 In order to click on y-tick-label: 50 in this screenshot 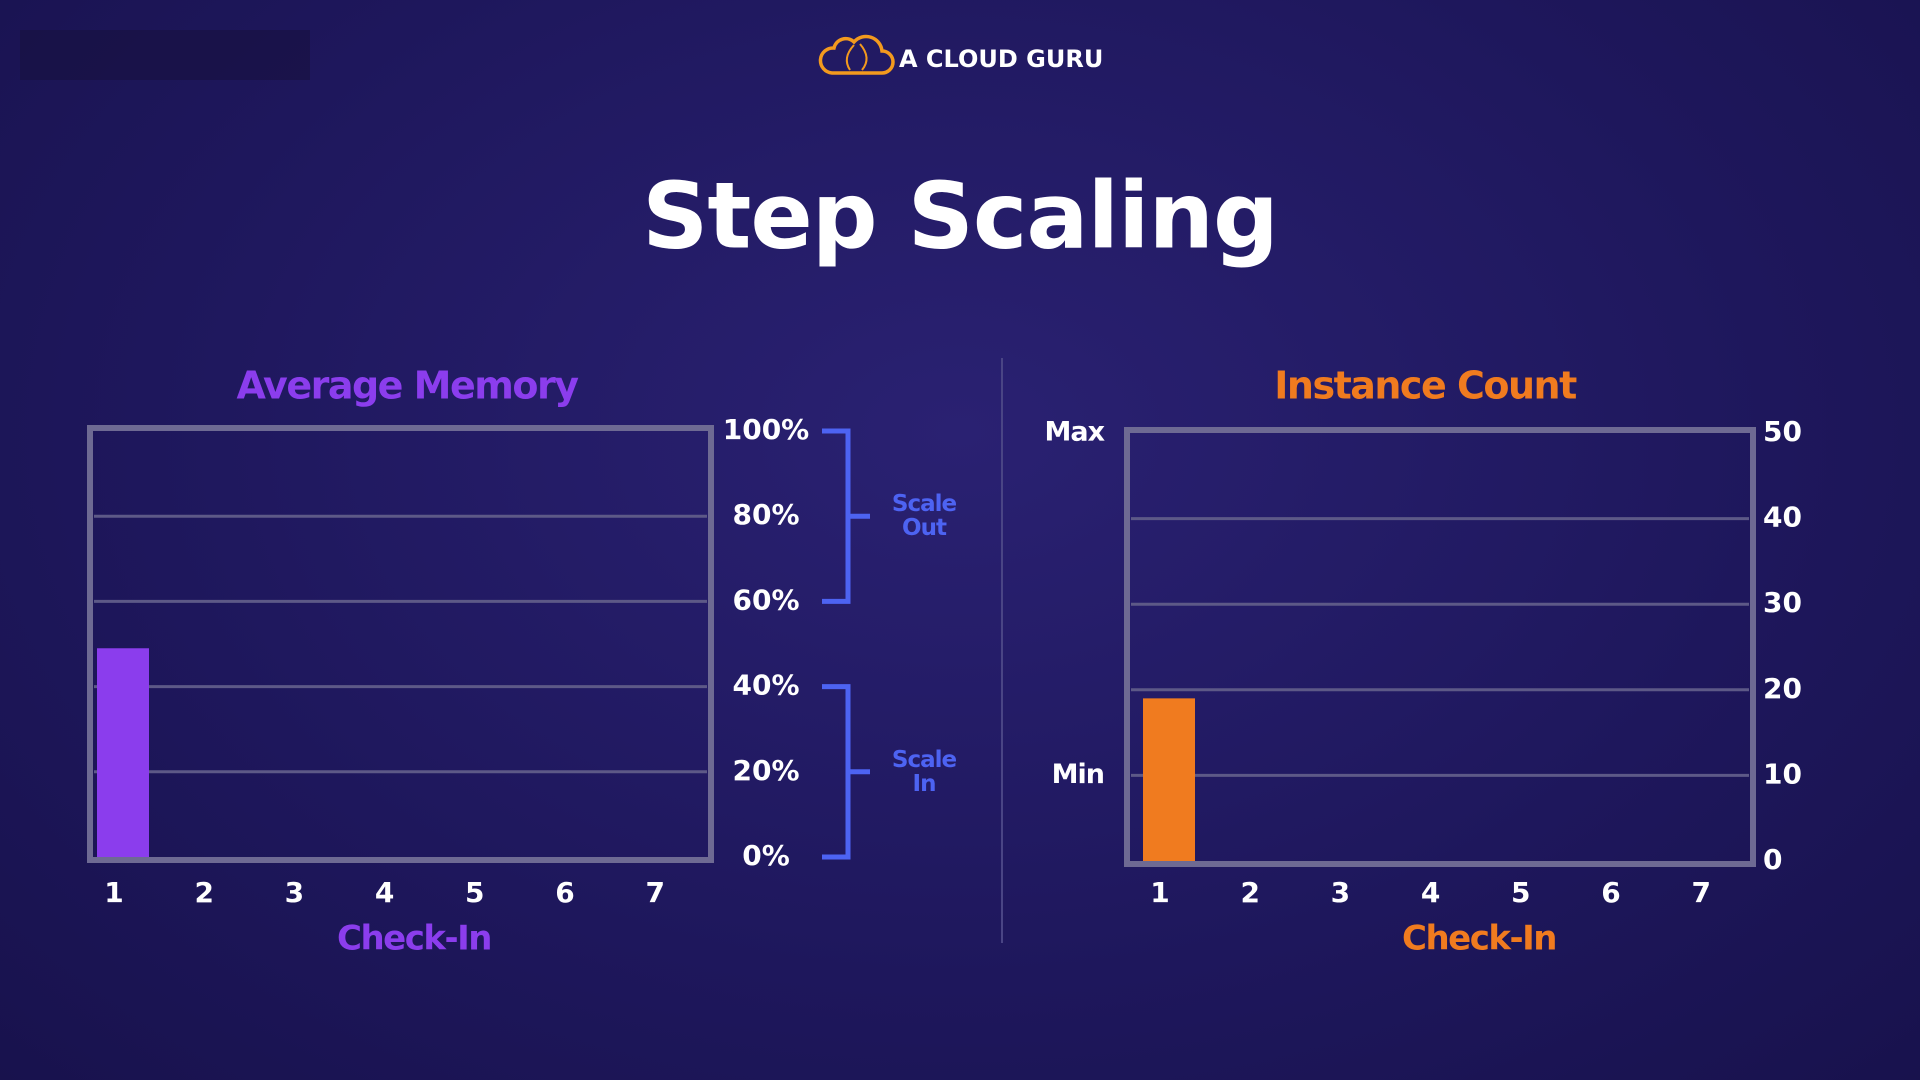, I will do `click(1782, 431)`.